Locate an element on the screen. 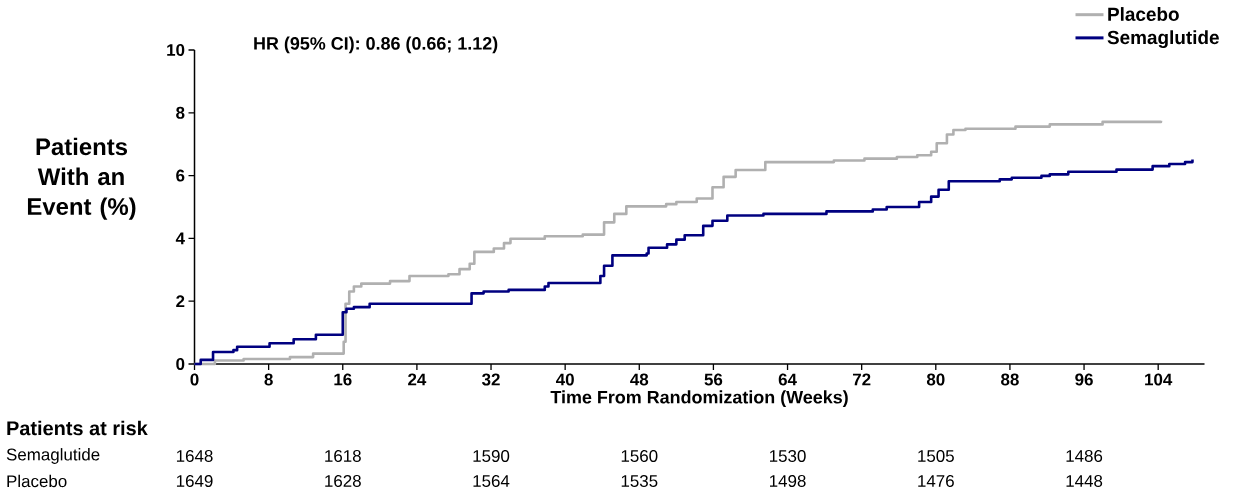 Image resolution: width=1236 pixels, height=490 pixels. x-tick-label: 16 is located at coordinates (343, 379).